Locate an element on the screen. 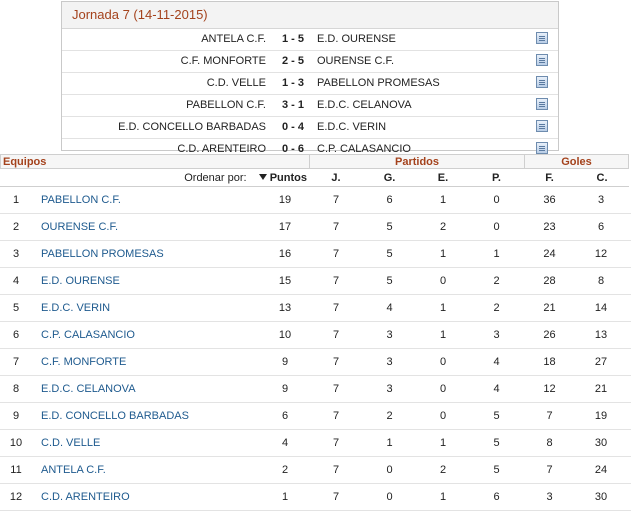 The height and width of the screenshot is (511, 631). goals-against-cell: 21 is located at coordinates (601, 389).